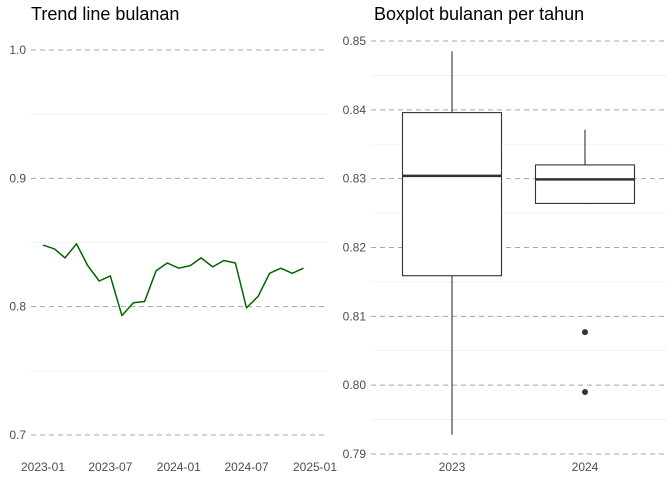 The height and width of the screenshot is (480, 672). I want to click on y-tick-label: 1.0, so click(17, 50).